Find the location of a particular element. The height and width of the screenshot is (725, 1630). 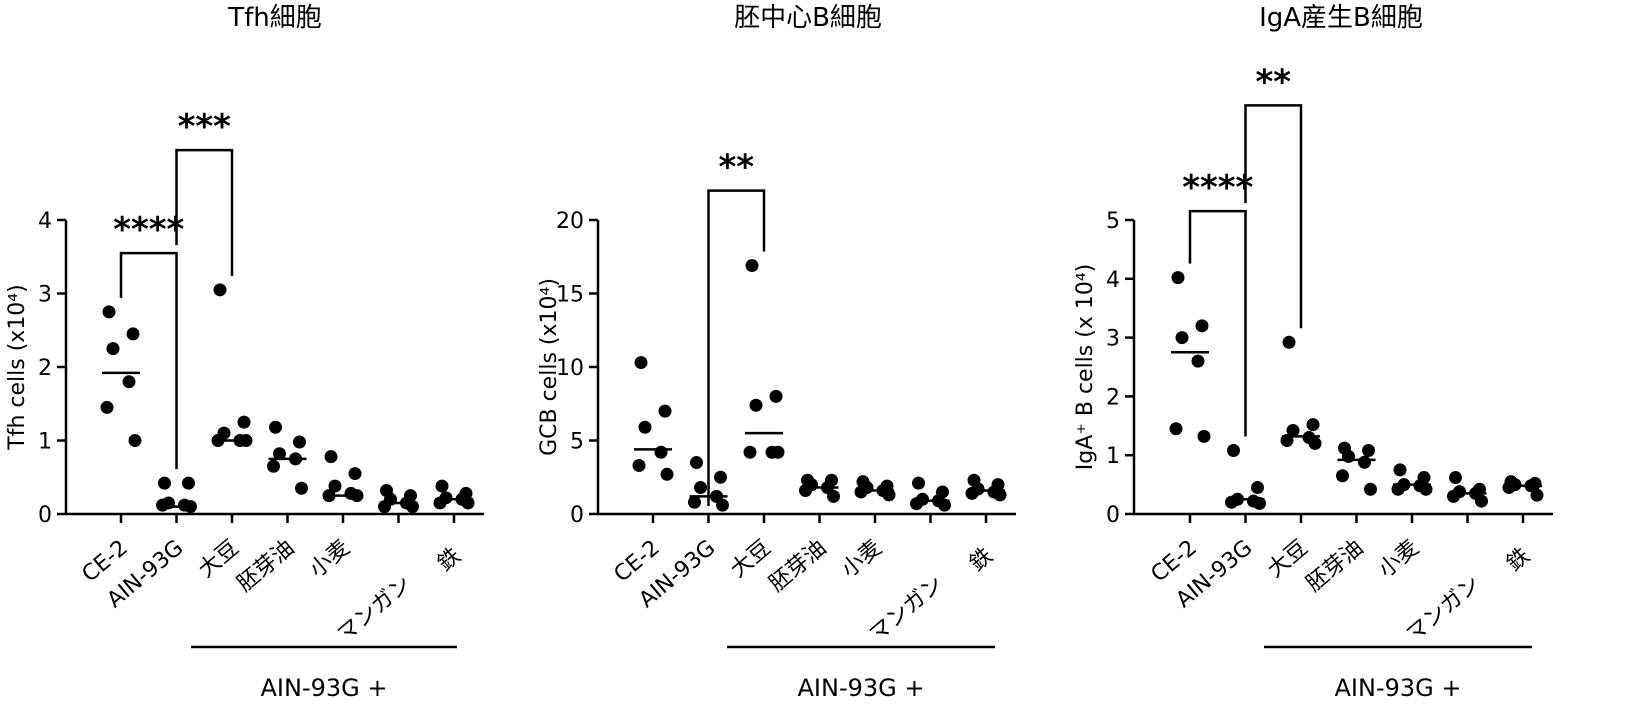

y-tick-label: 3 is located at coordinates (1113, 339).